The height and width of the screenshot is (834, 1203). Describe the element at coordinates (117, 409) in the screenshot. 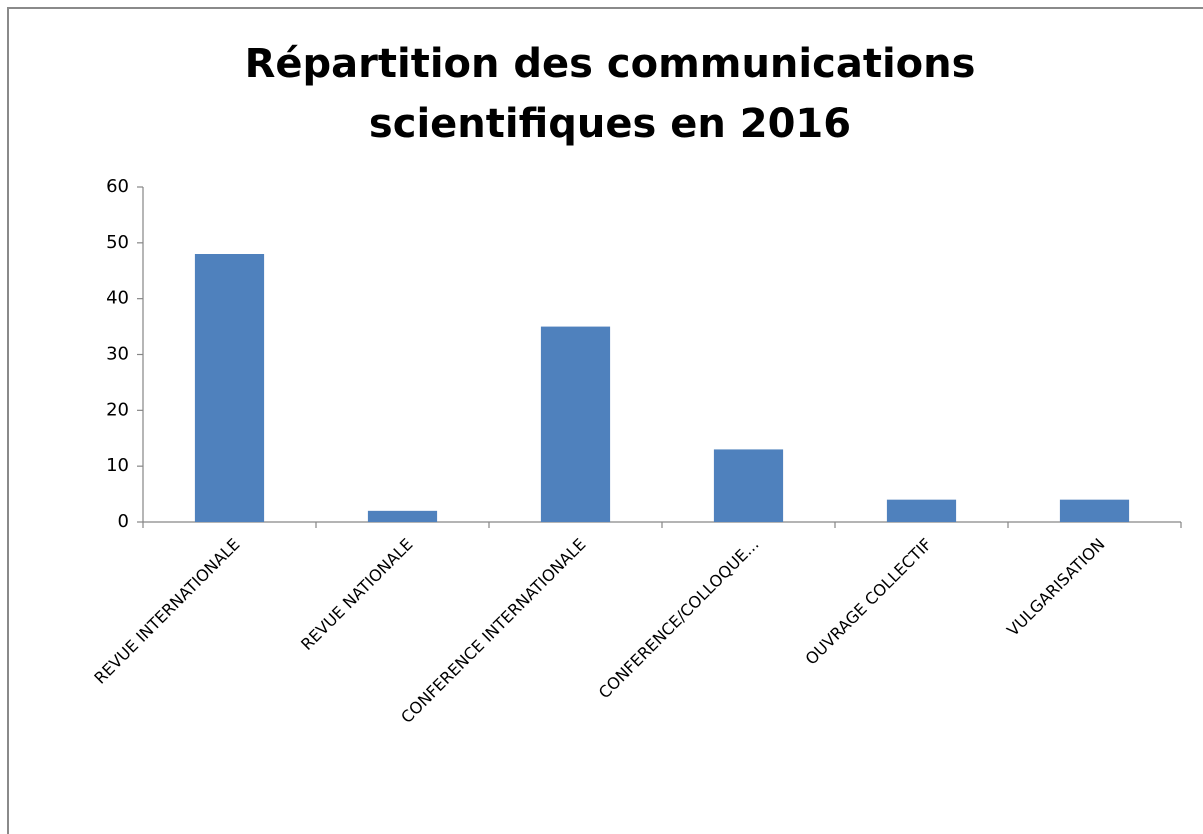

I see `y-tick-label: 20` at that location.